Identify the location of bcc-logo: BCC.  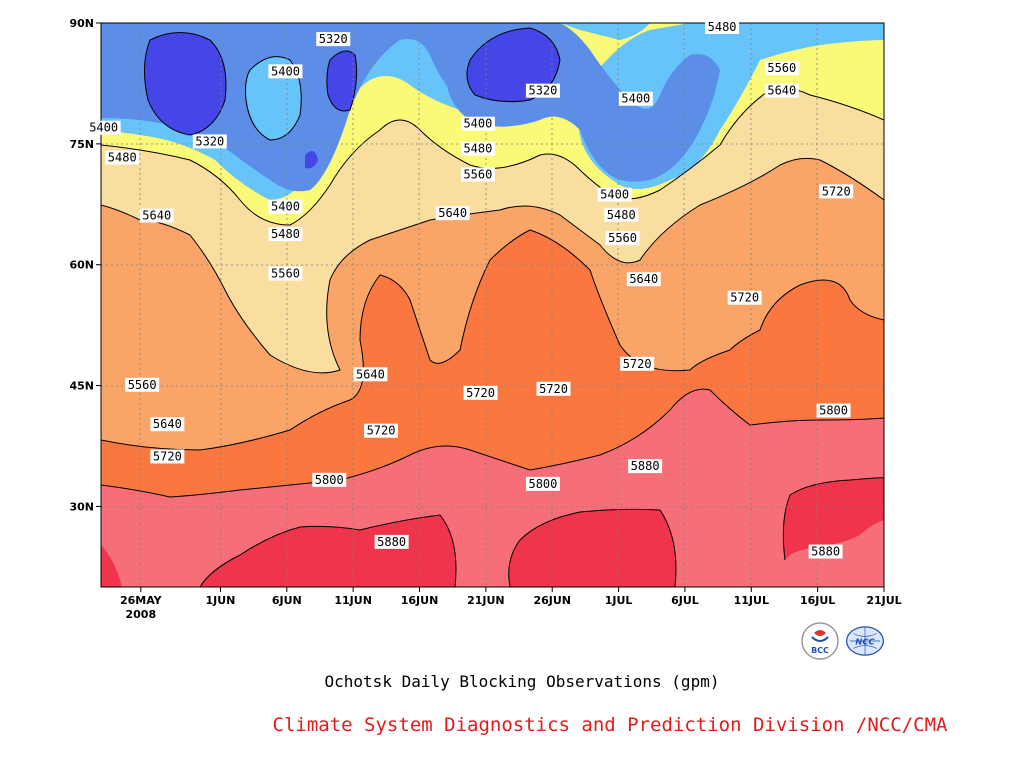
(820, 641).